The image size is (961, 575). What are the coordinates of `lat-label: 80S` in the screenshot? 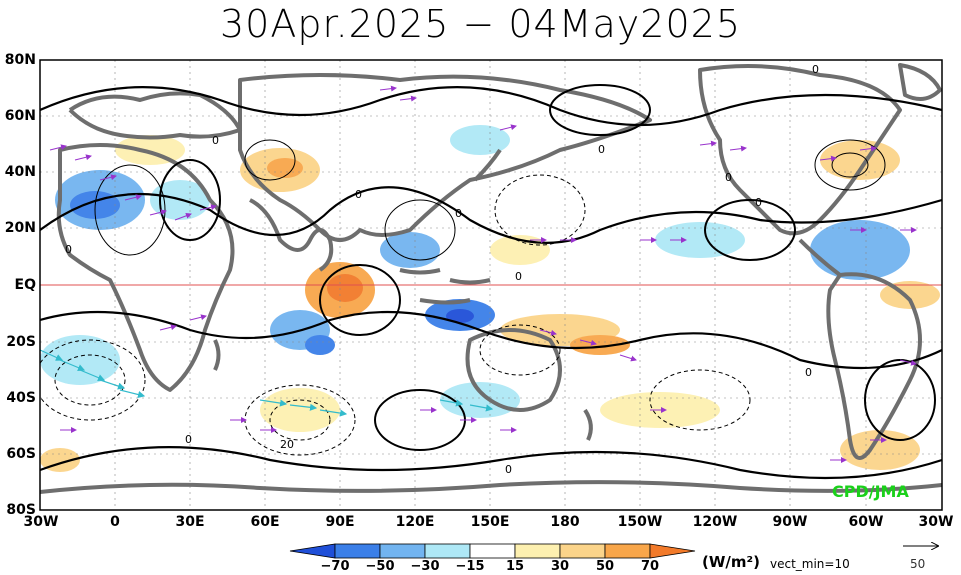 It's located at (21, 510).